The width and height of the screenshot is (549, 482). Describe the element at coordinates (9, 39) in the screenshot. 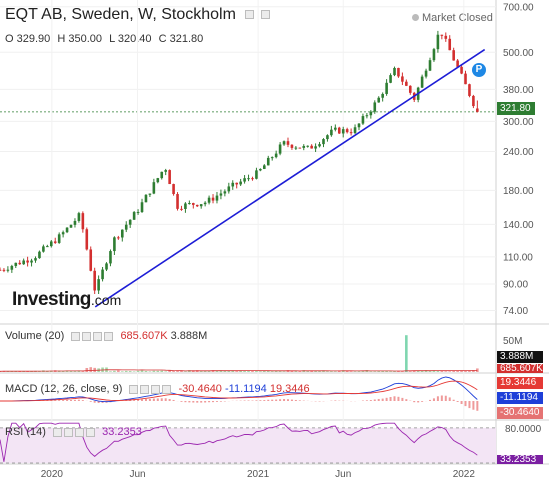

I see `open-label: O` at that location.